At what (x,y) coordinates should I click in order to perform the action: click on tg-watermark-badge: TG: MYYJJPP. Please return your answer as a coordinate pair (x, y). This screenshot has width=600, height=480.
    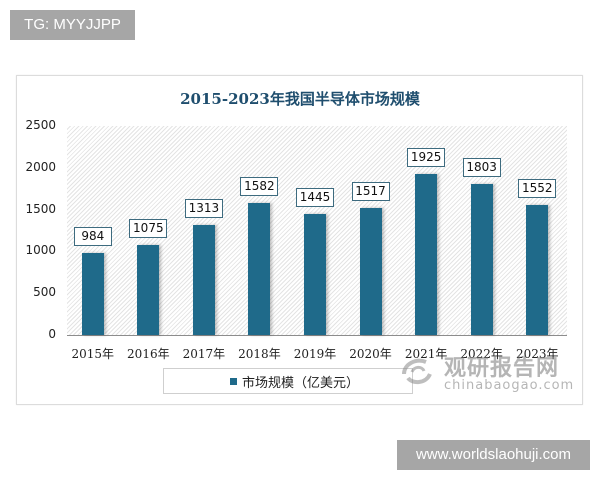
    Looking at the image, I should click on (72, 25).